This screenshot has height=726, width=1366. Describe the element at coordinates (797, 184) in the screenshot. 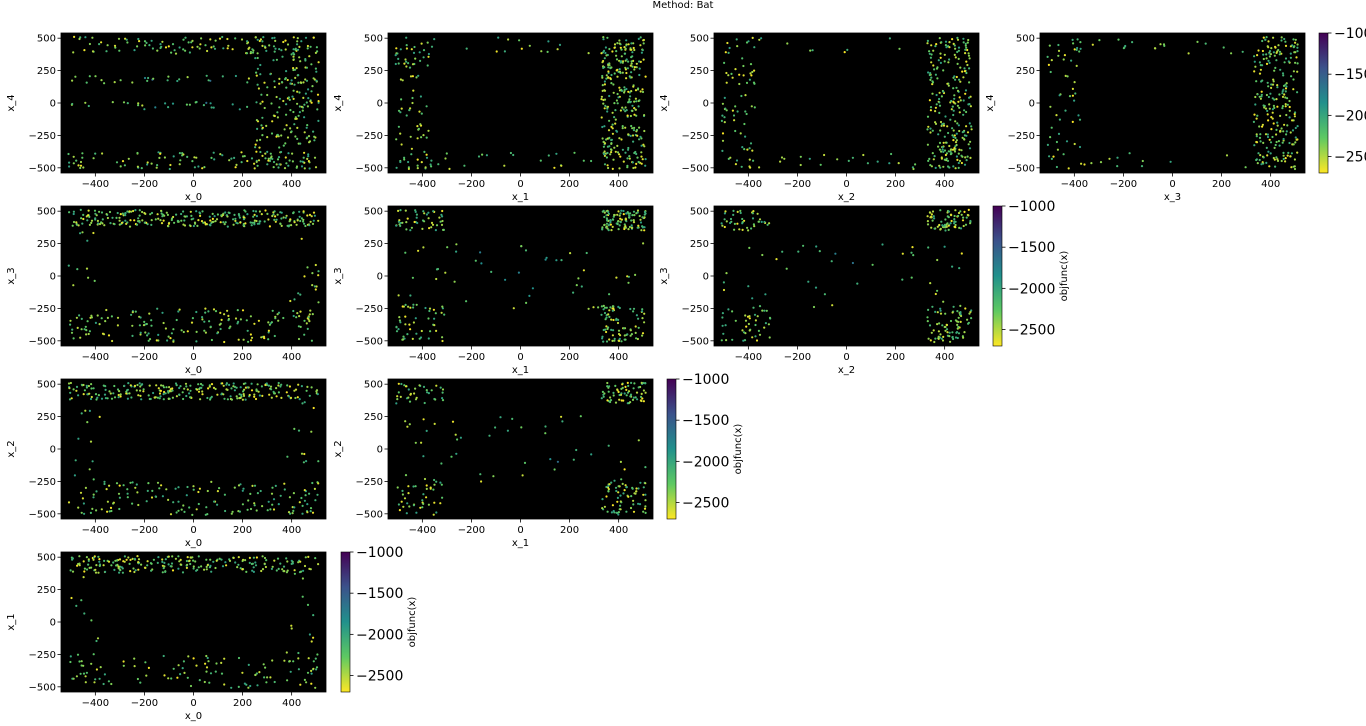

I see `x-tick-label: −200` at that location.